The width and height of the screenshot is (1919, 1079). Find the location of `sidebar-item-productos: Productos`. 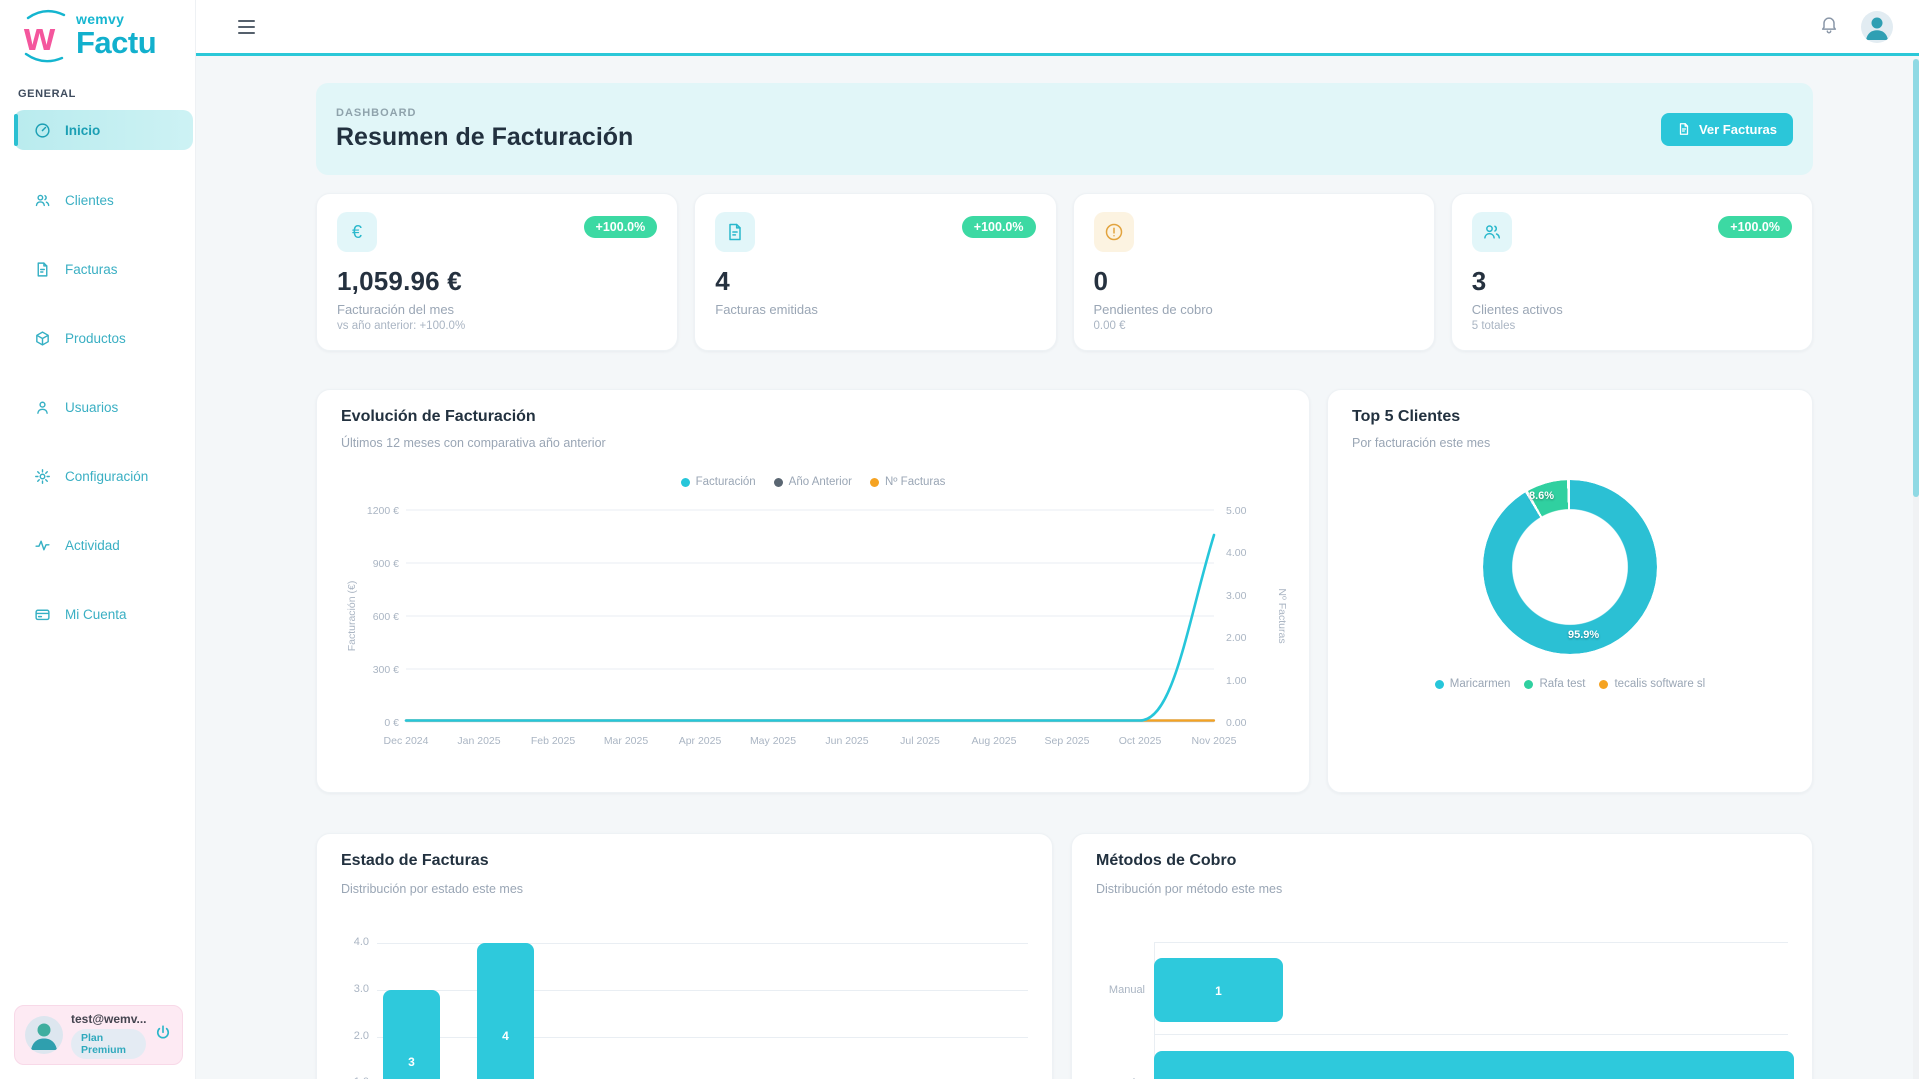

sidebar-item-productos: Productos is located at coordinates (97, 338).